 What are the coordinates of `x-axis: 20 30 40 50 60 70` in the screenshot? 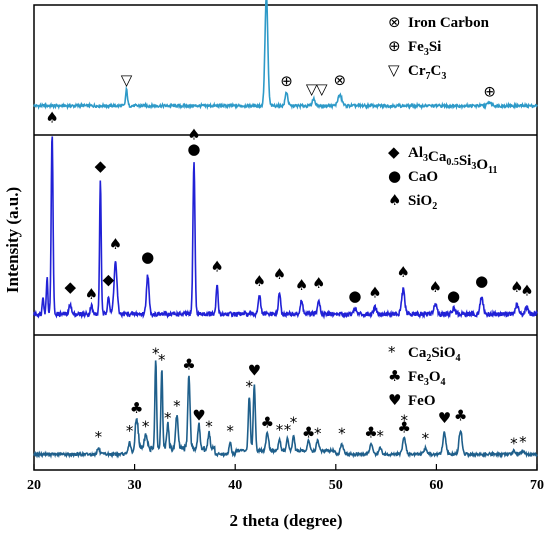 It's located at (285, 478).